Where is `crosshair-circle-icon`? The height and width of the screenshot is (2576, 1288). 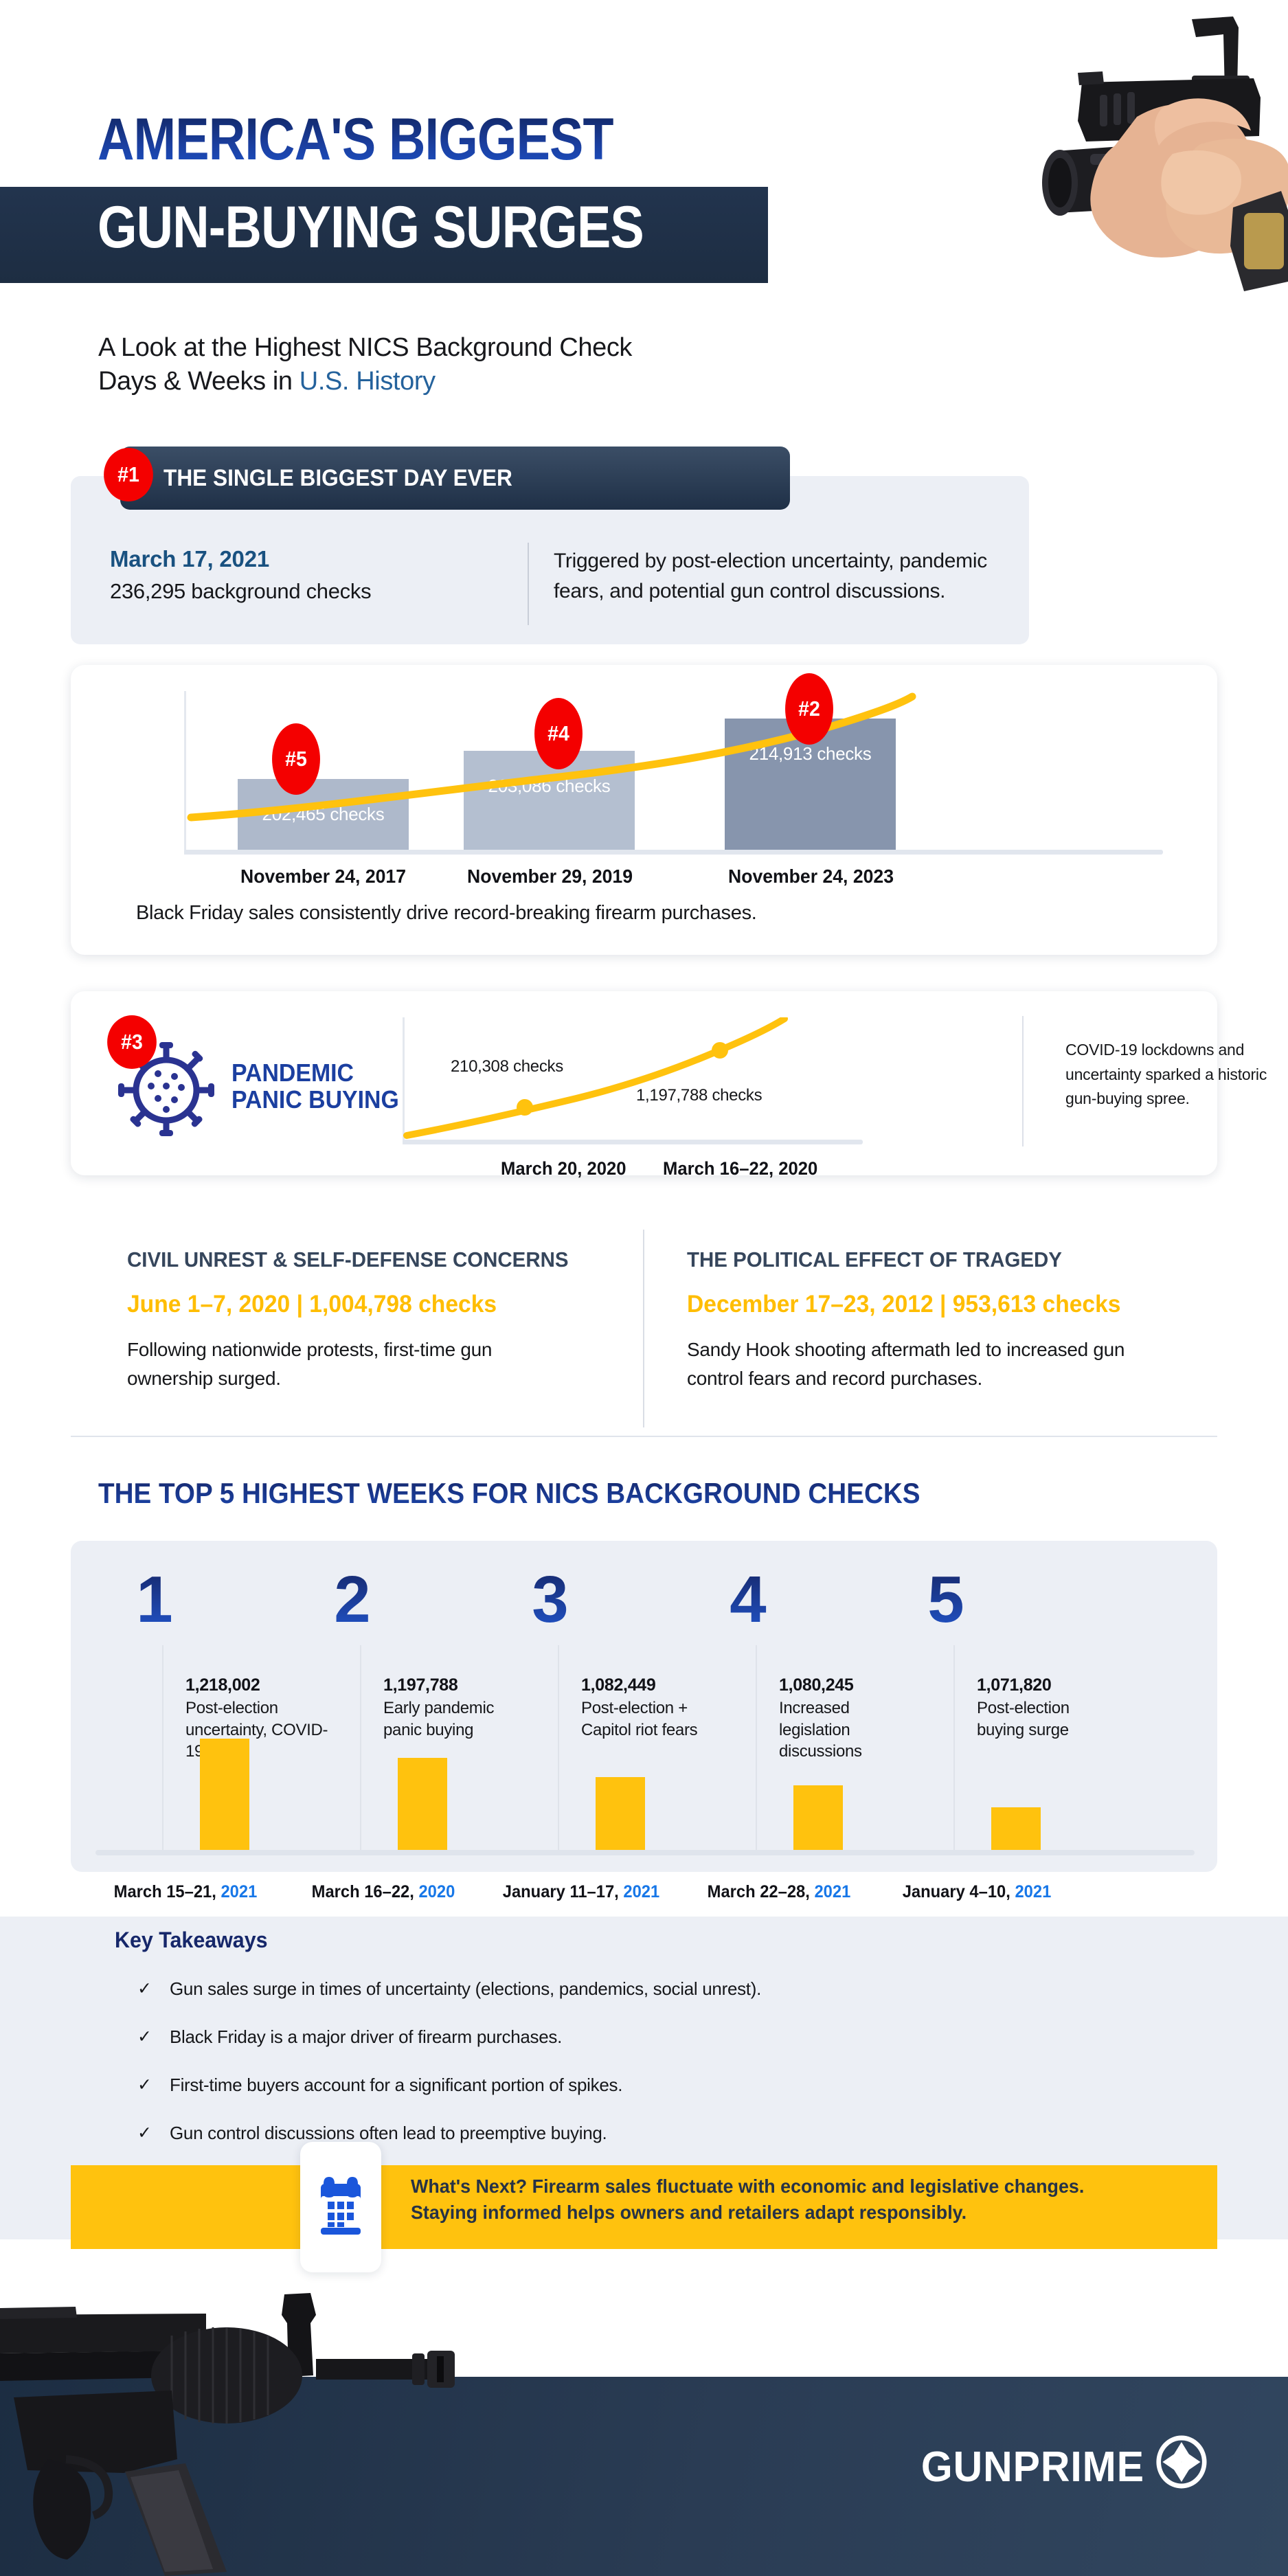
crosshair-circle-icon is located at coordinates (1181, 2467).